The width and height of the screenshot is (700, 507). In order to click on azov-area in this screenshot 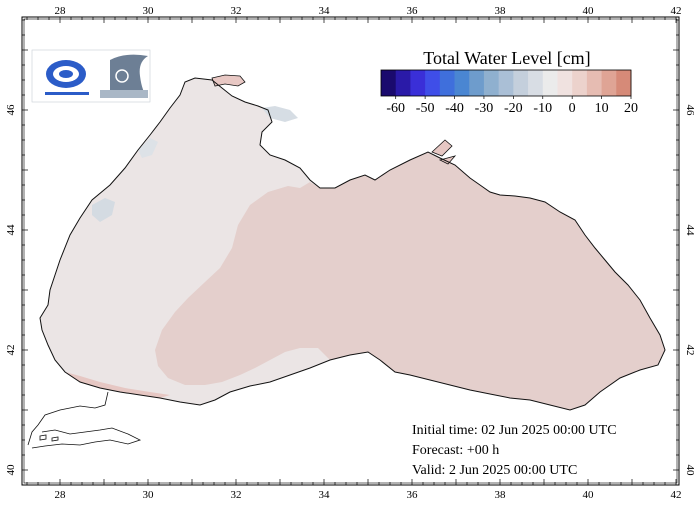, I will do `click(228, 80)`.